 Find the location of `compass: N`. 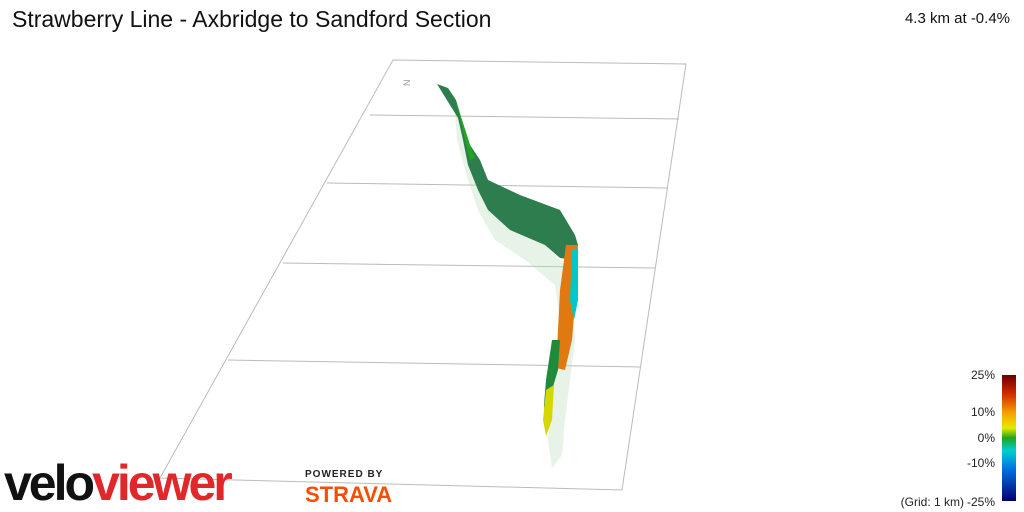

compass: N is located at coordinates (407, 83).